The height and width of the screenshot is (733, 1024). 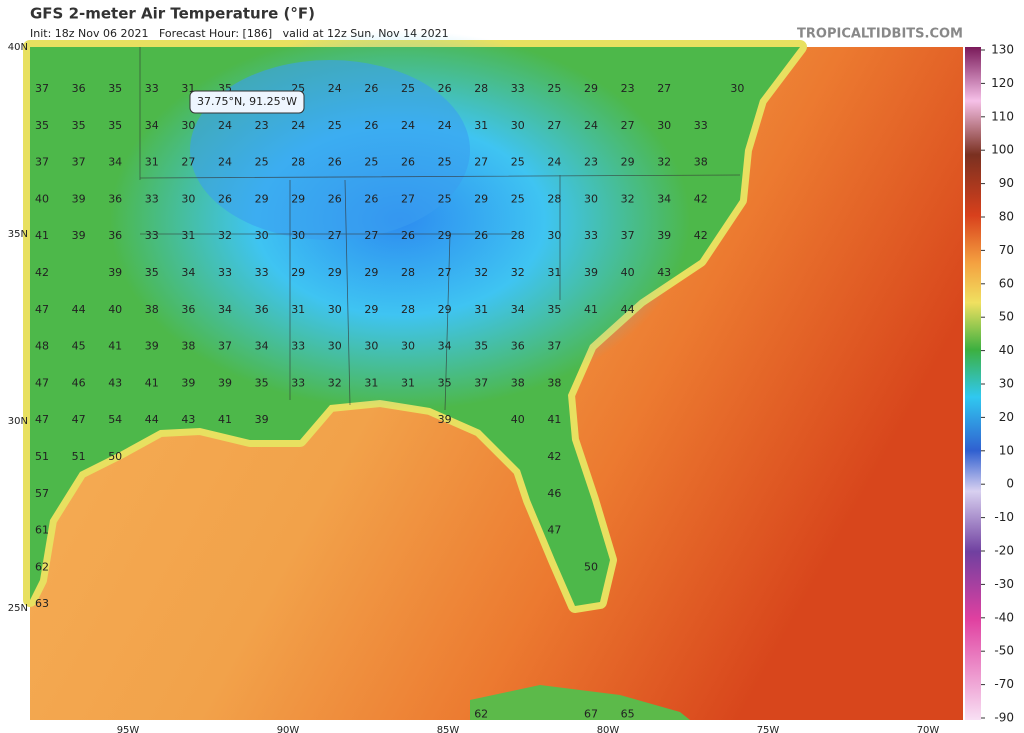 What do you see at coordinates (880, 34) in the screenshot?
I see `source: TROPICALTIDBITS.COM` at bounding box center [880, 34].